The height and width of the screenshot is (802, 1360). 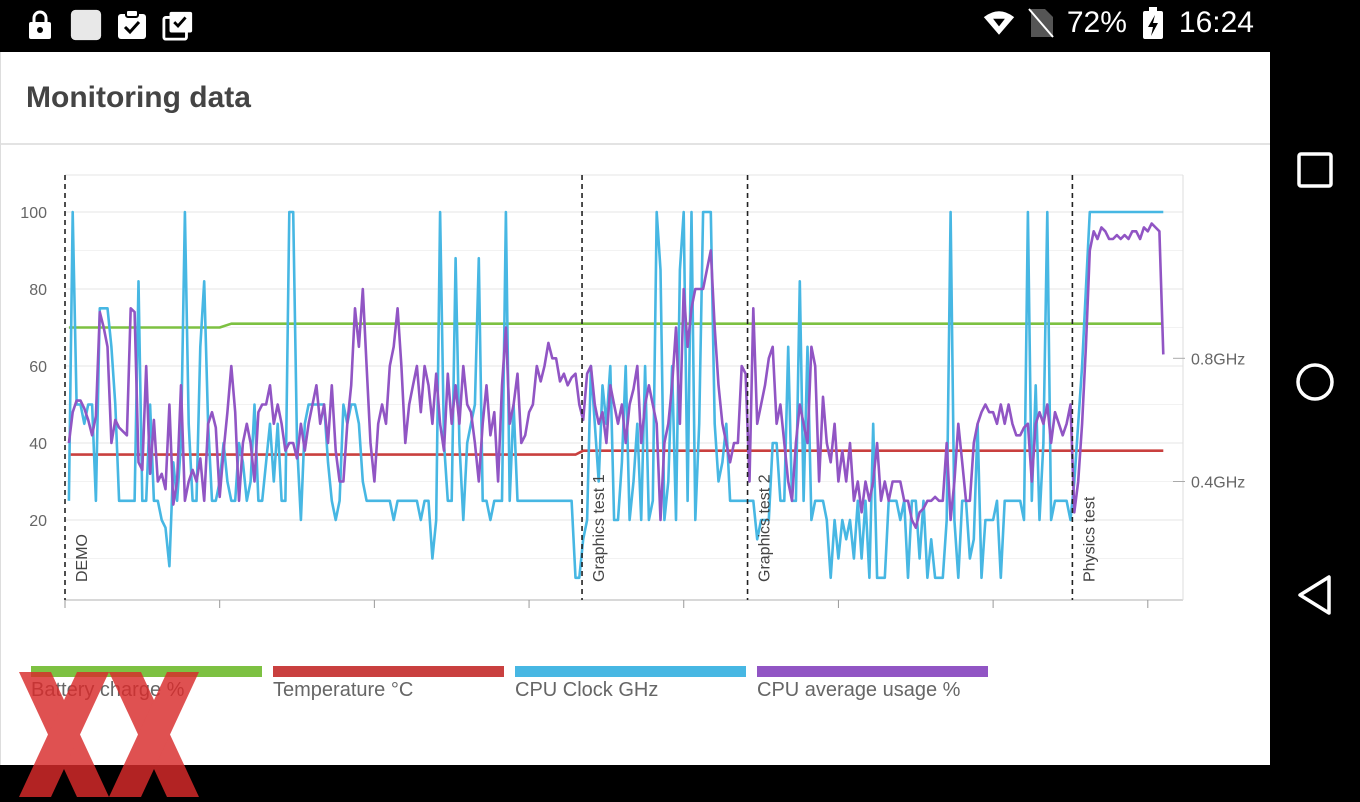 I want to click on back-triangle-icon, so click(x=1315, y=595).